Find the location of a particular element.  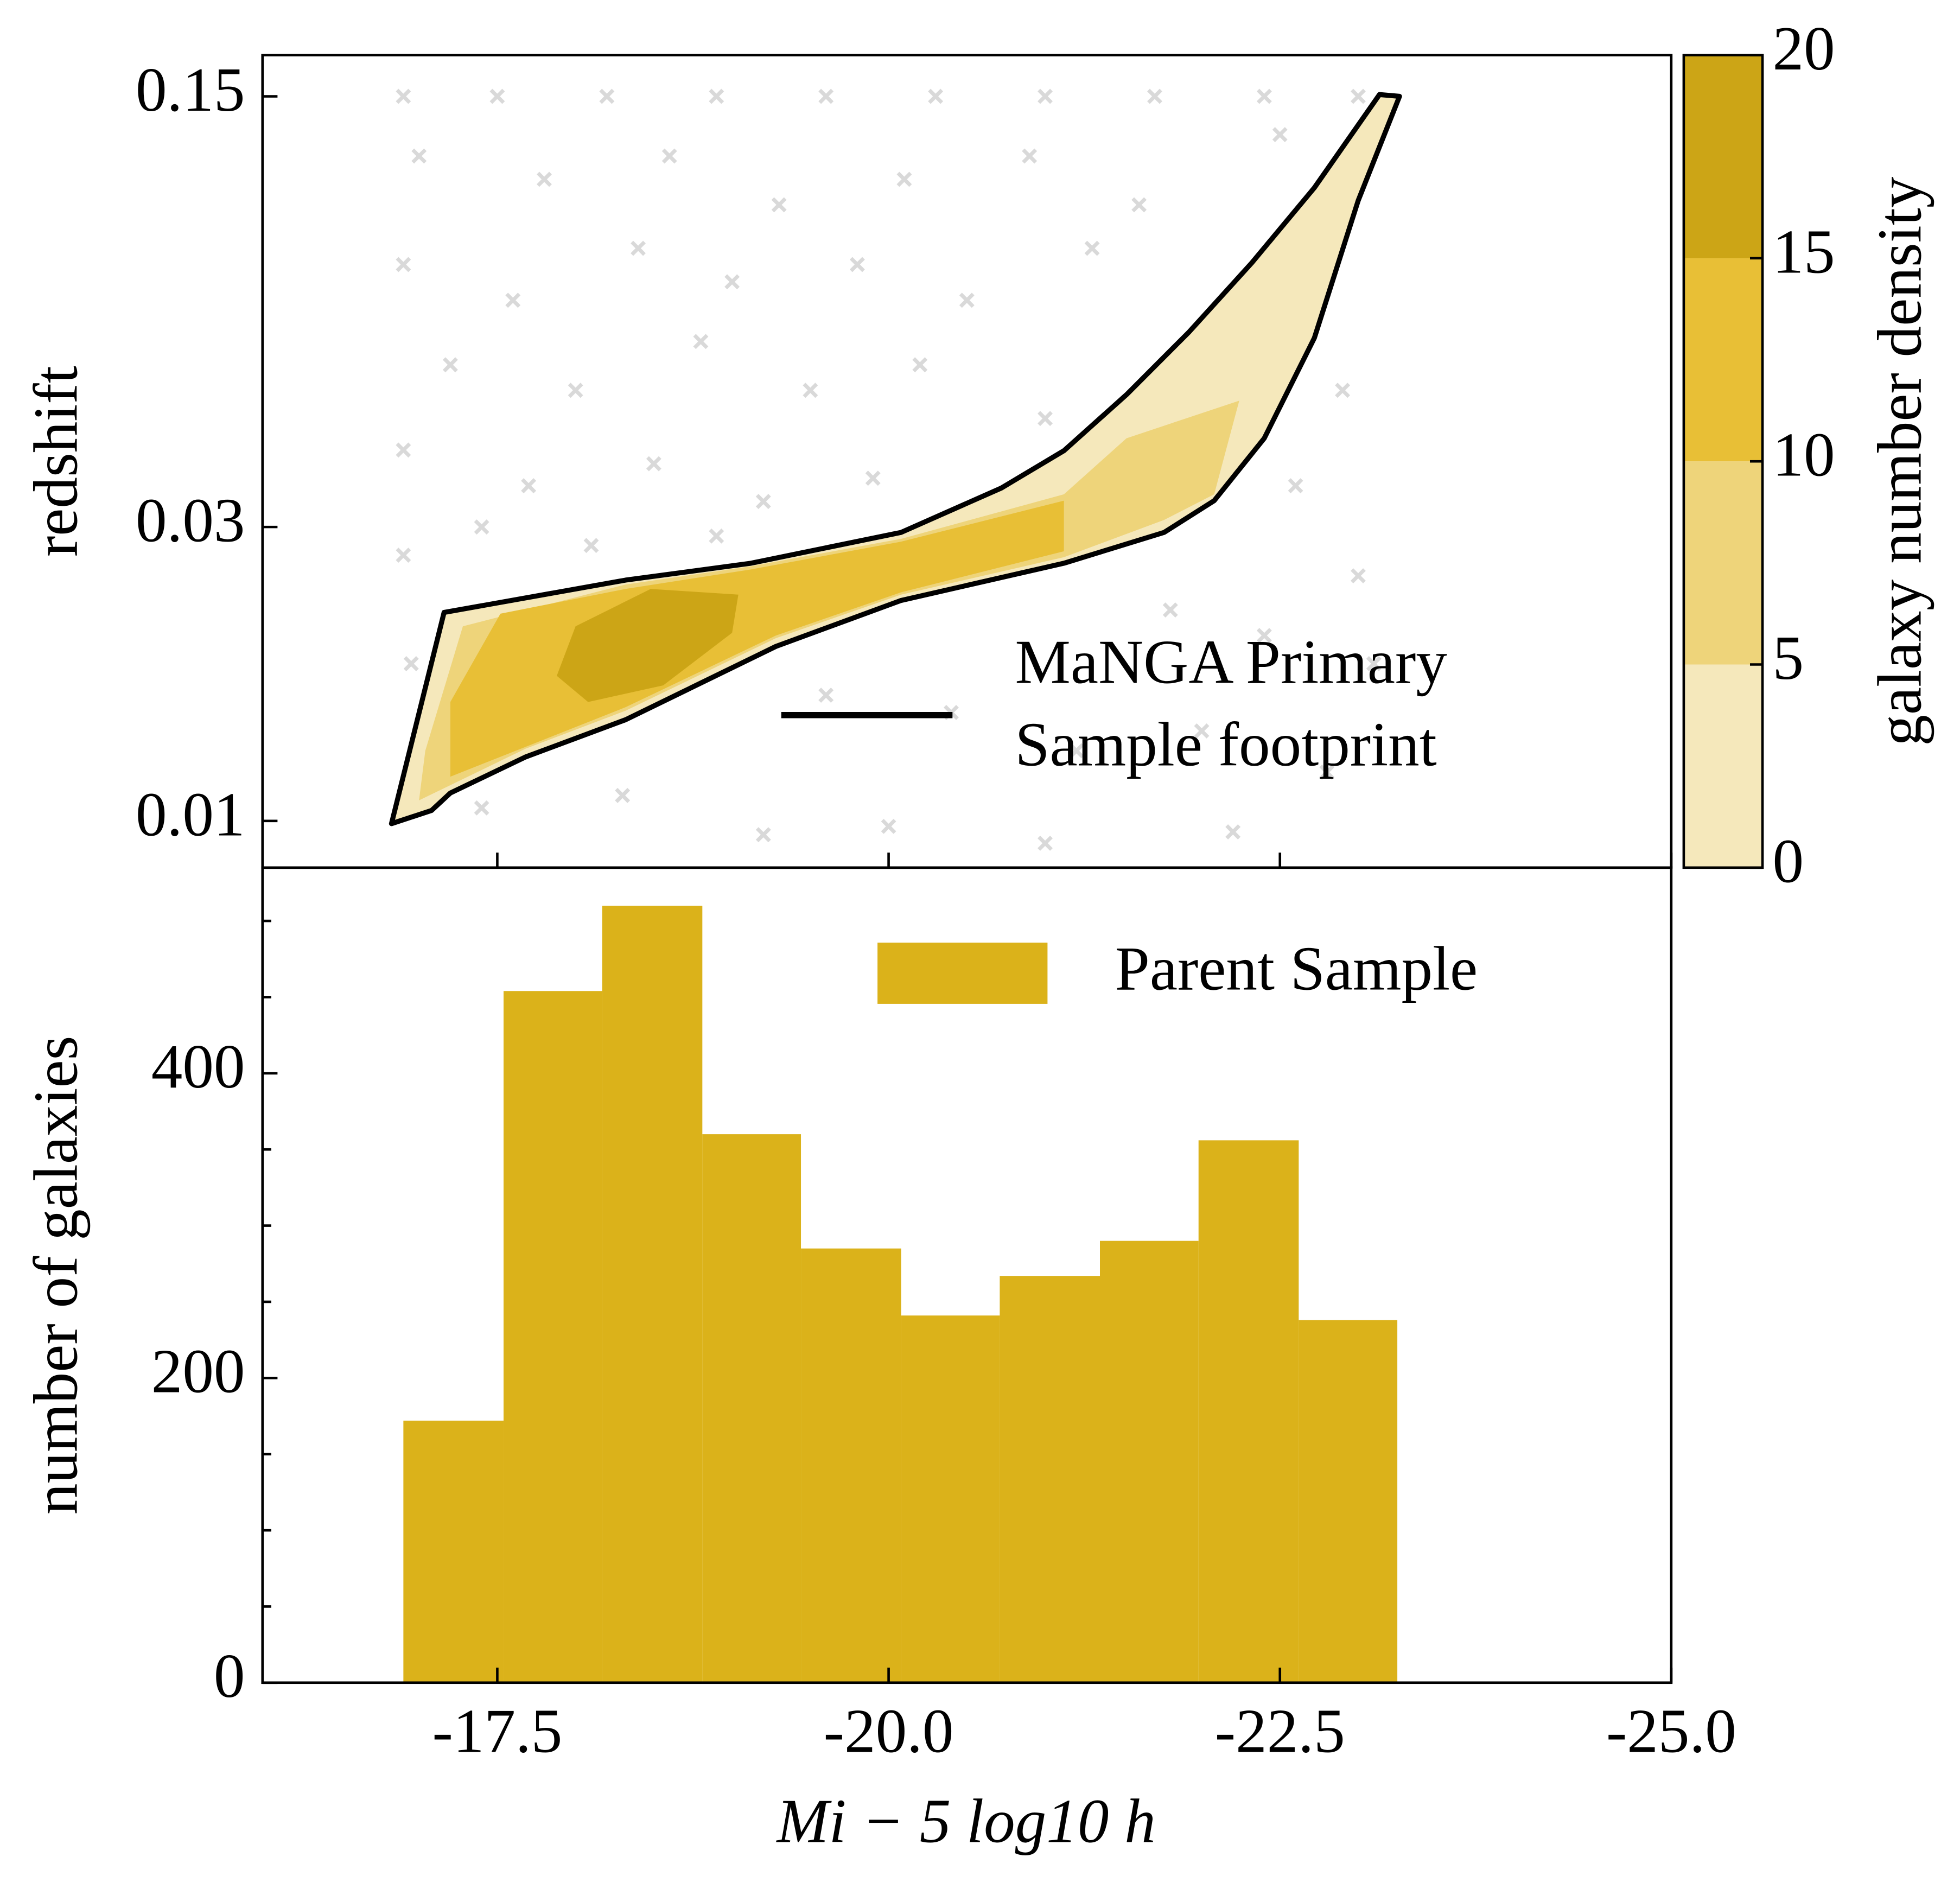

y-tick-label: 0 is located at coordinates (229, 1675).